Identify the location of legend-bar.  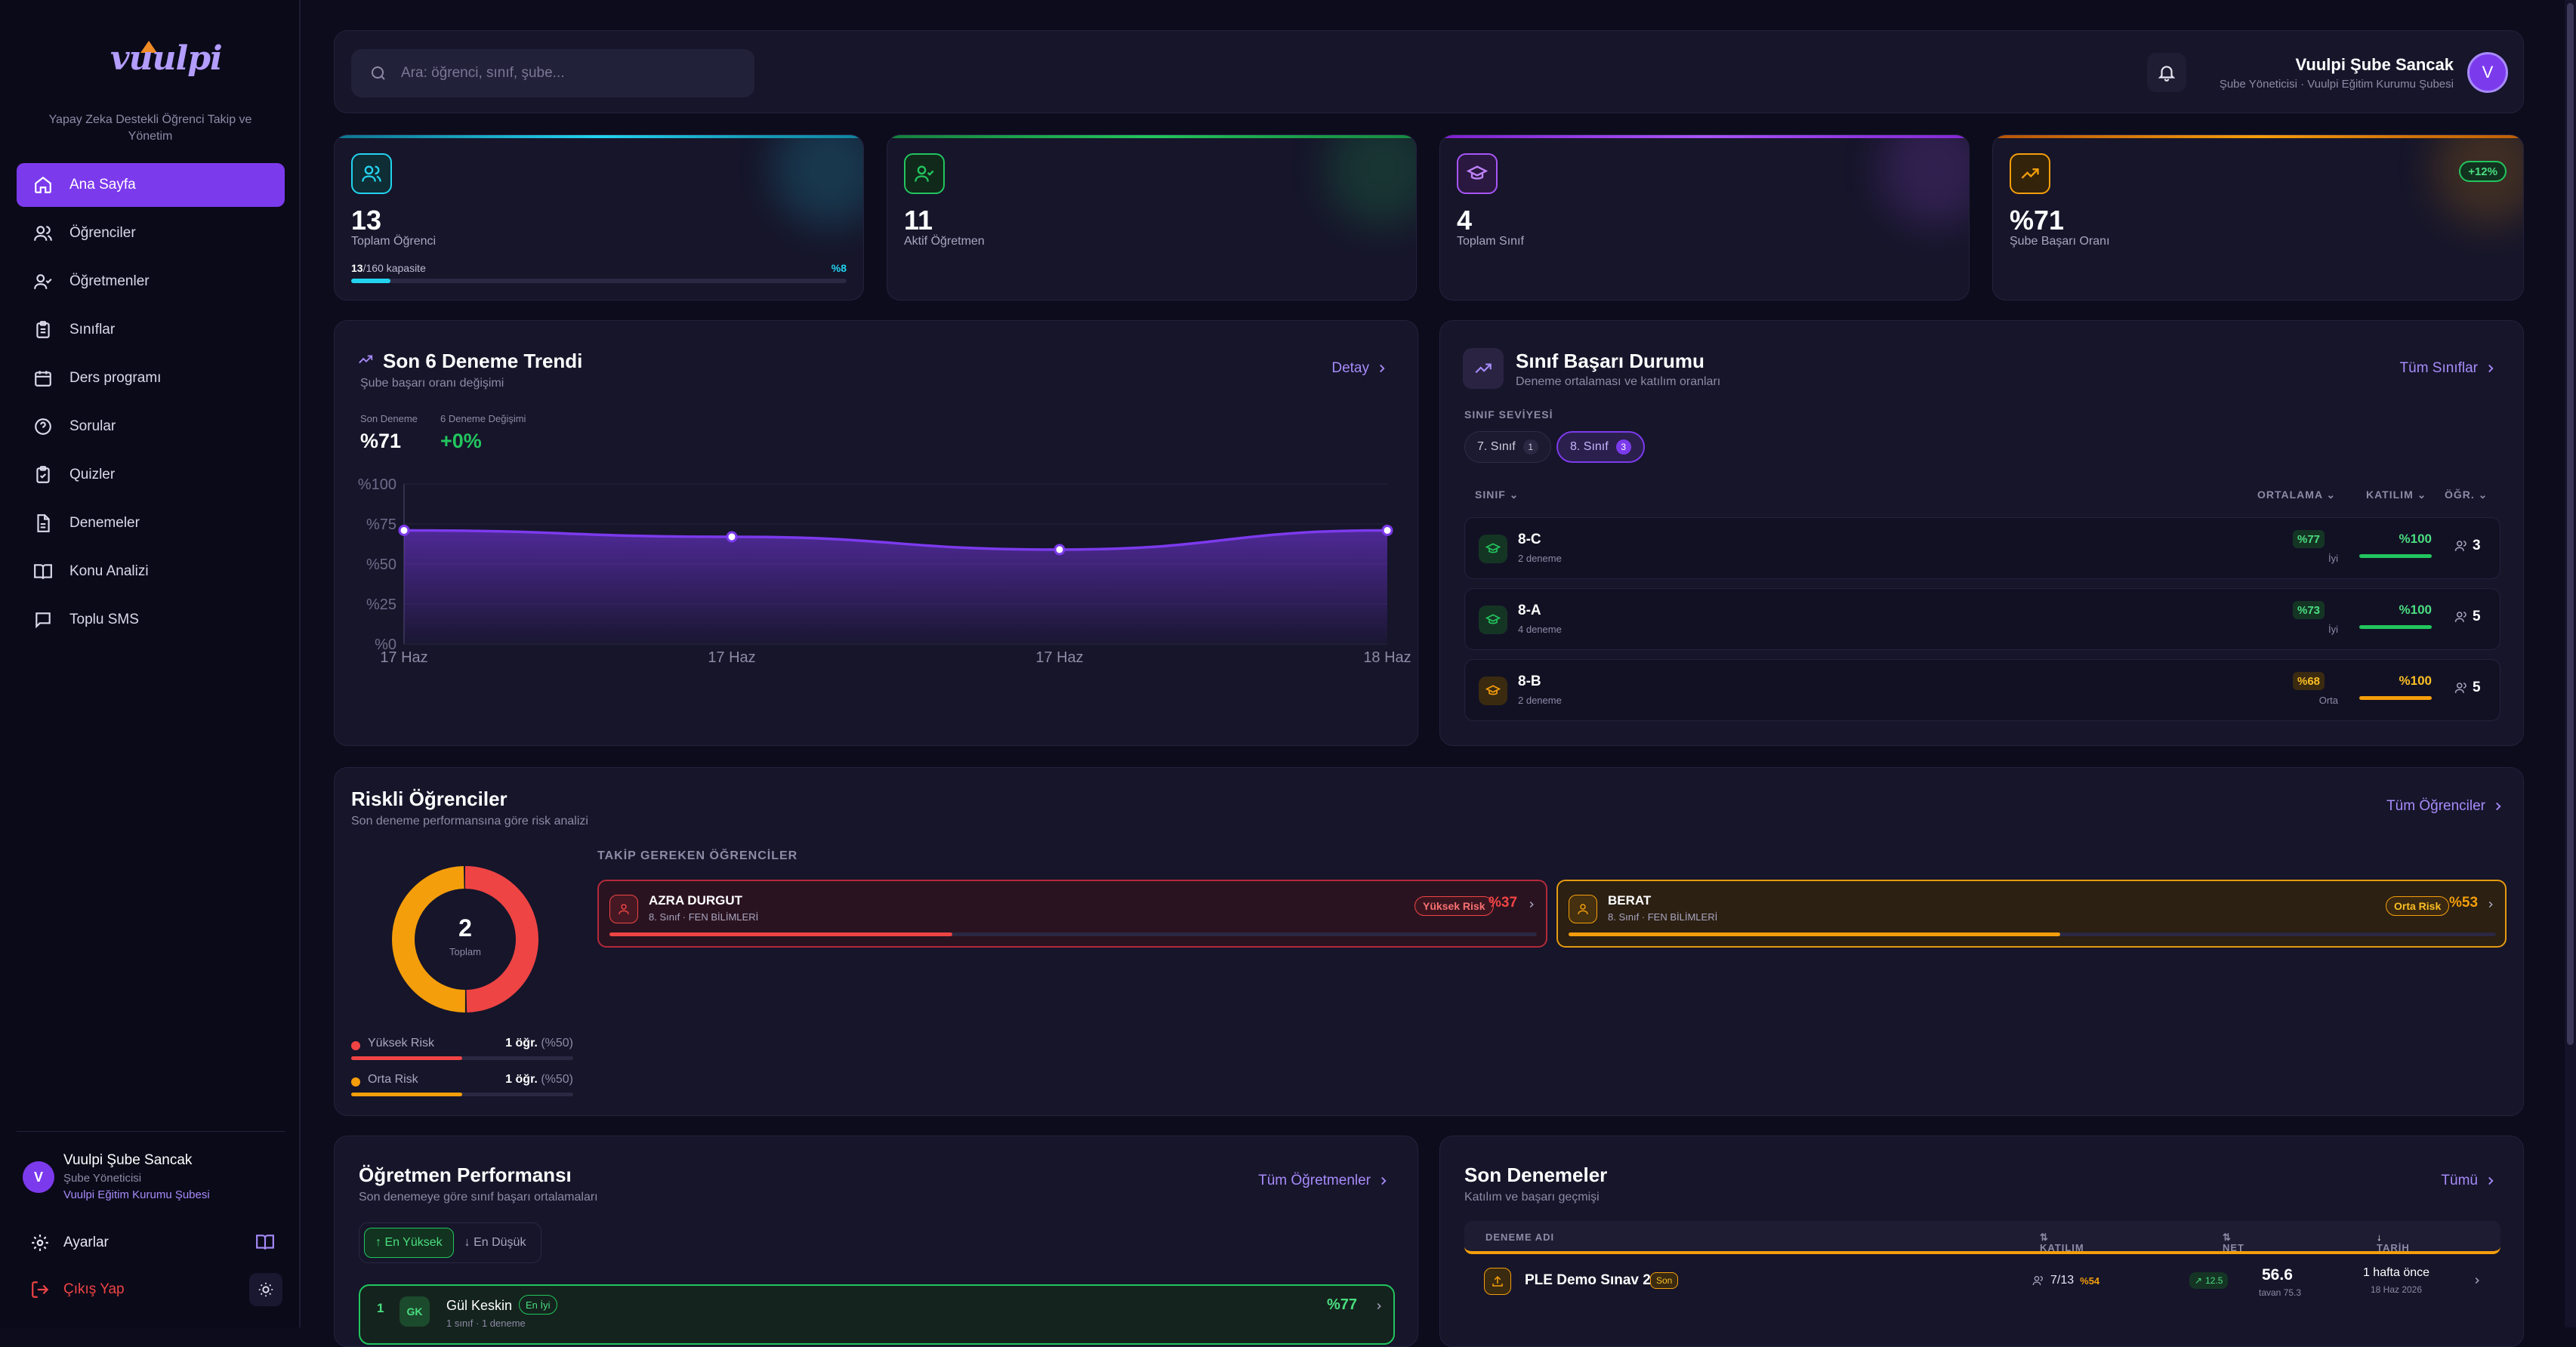
(462, 1095).